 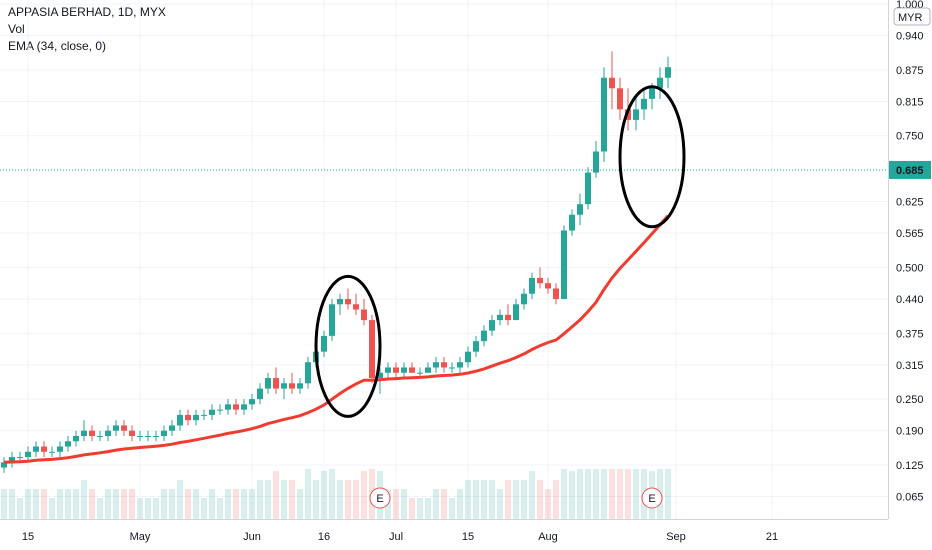 I want to click on last-price-label-bg, so click(x=910, y=169).